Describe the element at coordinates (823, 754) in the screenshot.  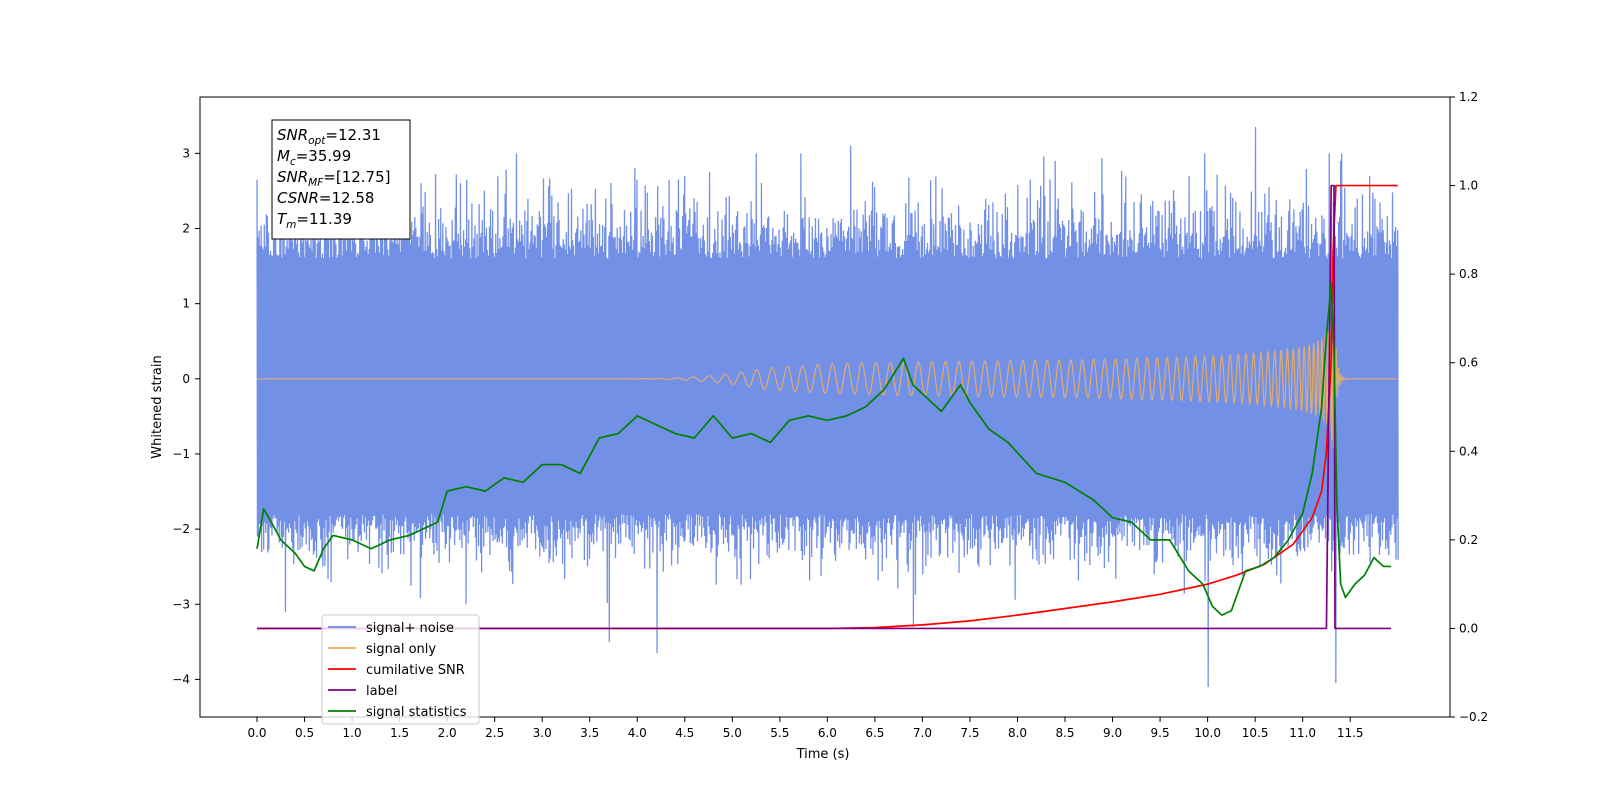
I see `x-axis-label: Time (s)` at that location.